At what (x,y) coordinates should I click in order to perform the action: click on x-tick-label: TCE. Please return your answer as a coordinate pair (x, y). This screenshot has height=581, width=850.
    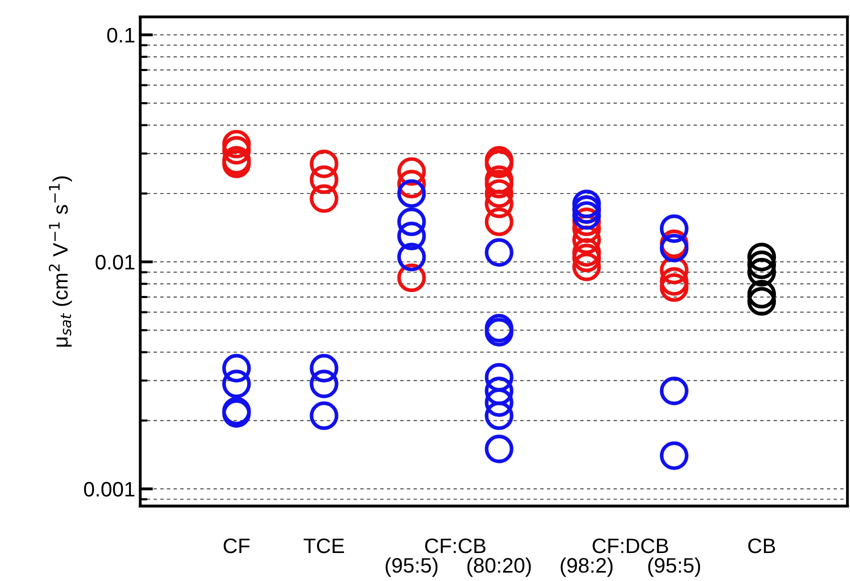
    Looking at the image, I should click on (324, 546).